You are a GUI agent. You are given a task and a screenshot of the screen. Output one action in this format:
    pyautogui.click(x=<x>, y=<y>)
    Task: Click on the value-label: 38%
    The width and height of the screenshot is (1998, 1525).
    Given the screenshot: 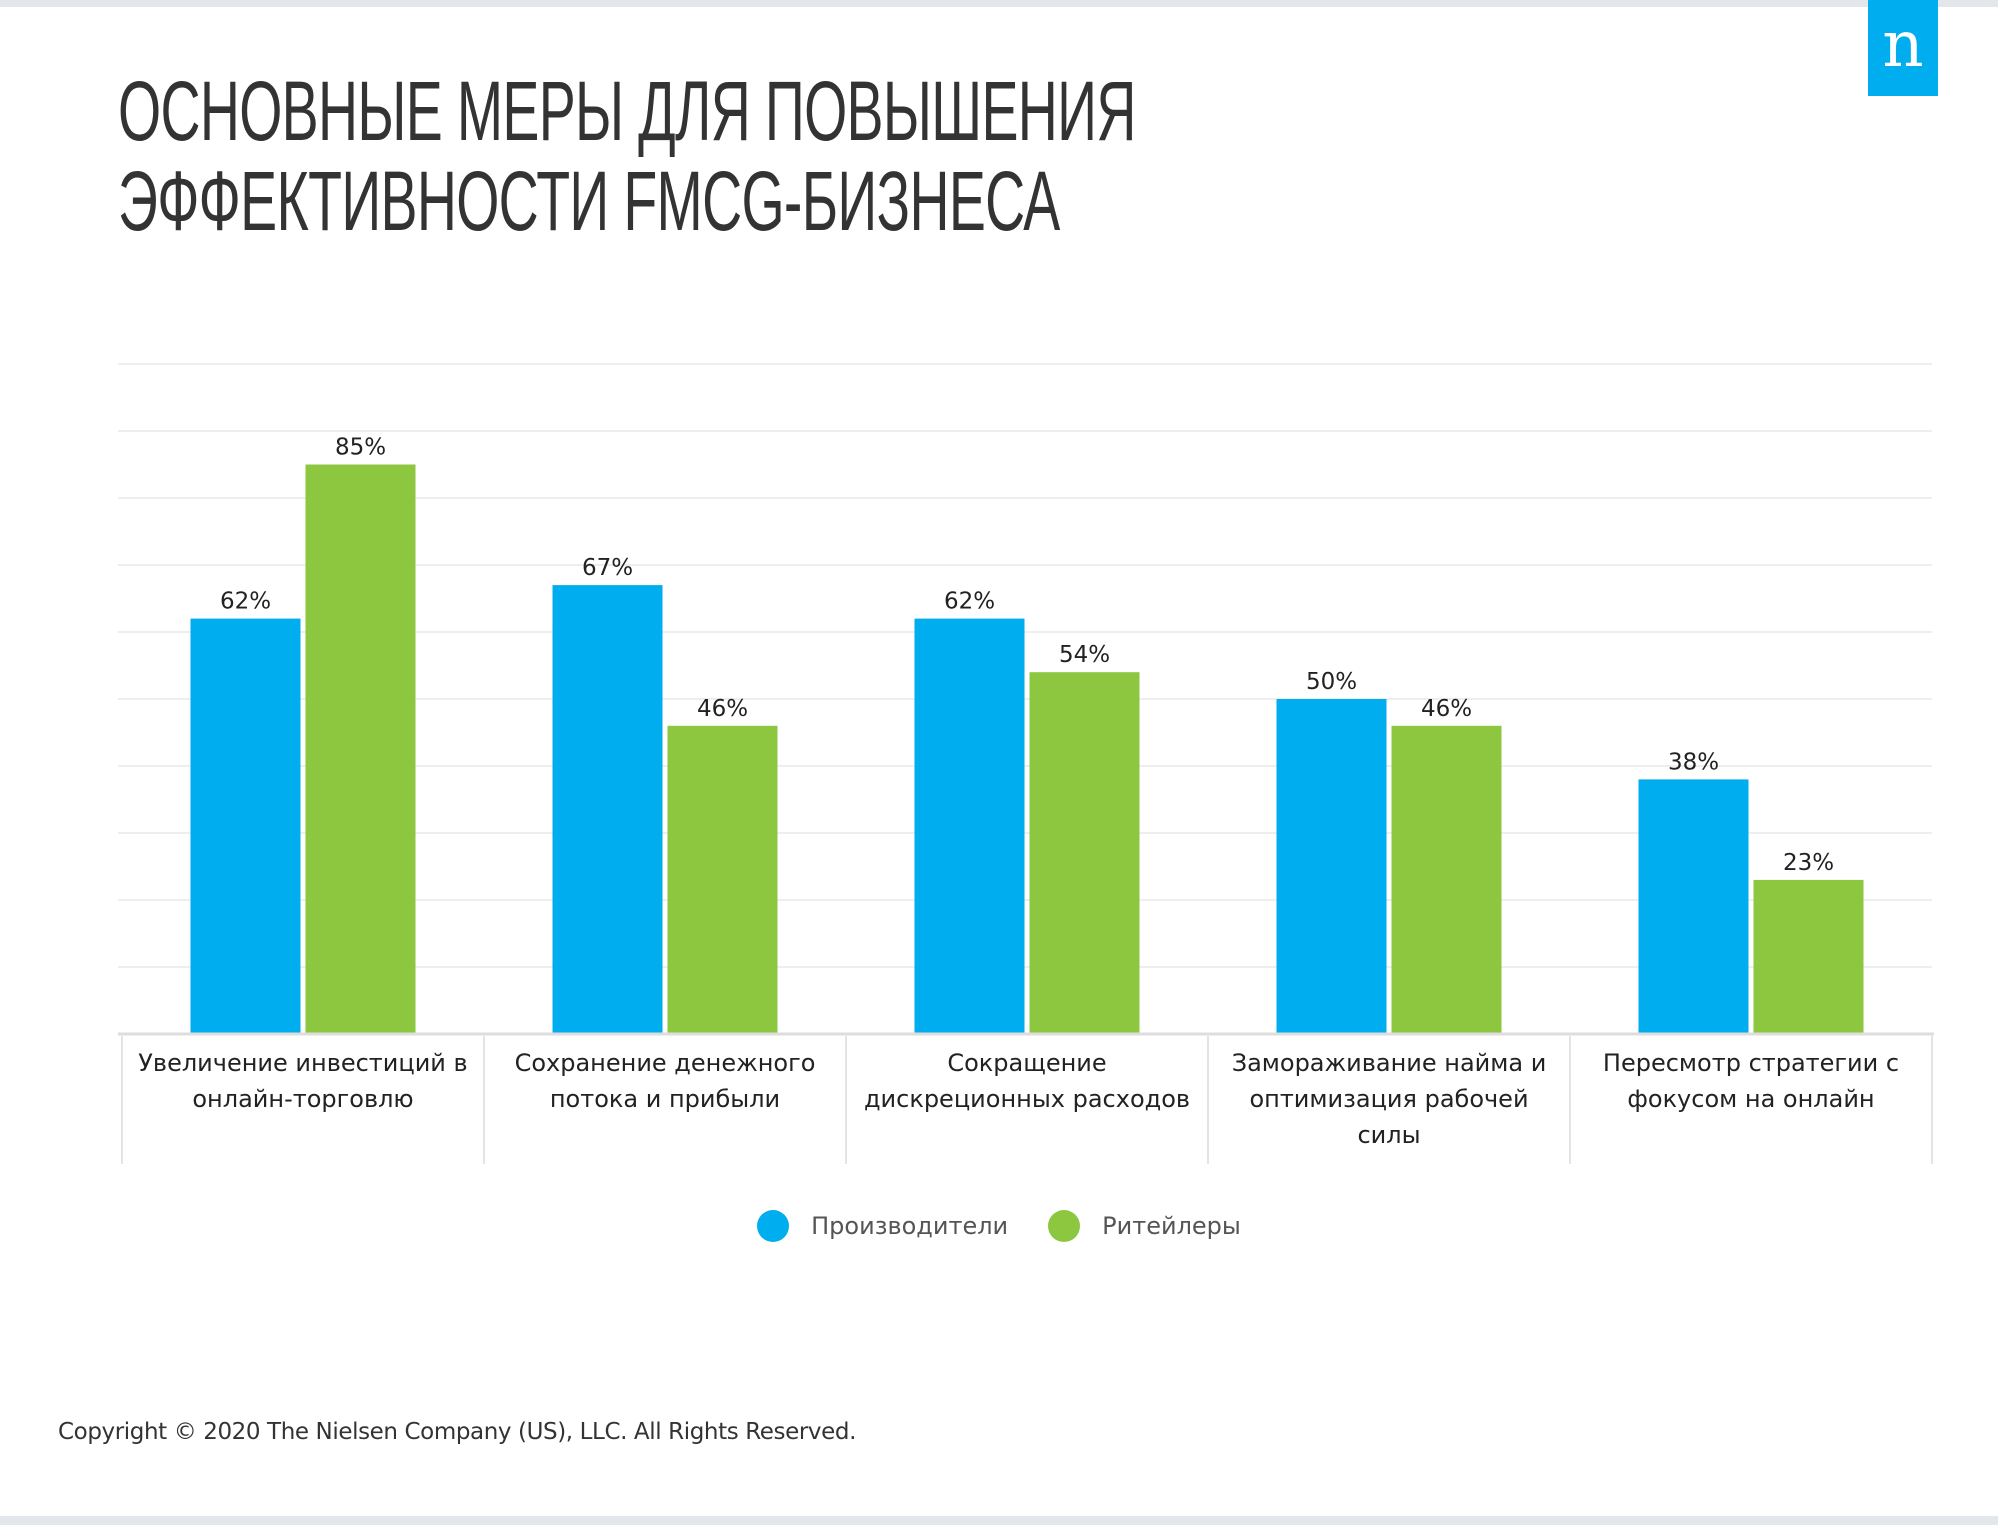 What is the action you would take?
    pyautogui.click(x=1693, y=762)
    